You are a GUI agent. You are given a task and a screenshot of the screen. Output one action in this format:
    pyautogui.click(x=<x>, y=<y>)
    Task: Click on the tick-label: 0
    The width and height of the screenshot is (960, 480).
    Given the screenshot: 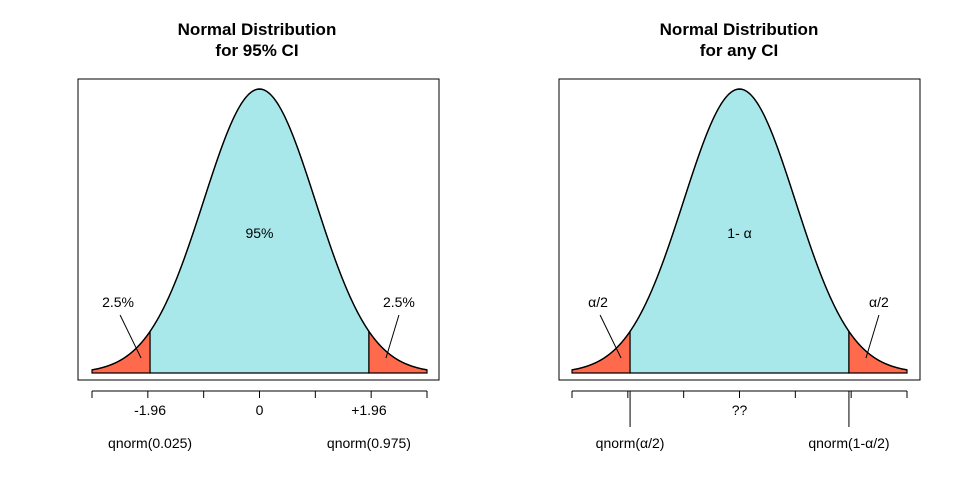 What is the action you would take?
    pyautogui.click(x=260, y=410)
    